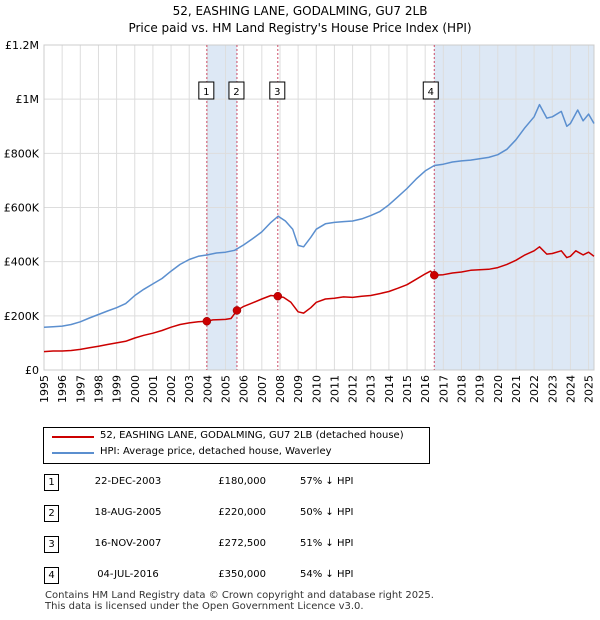  What do you see at coordinates (516, 389) in the screenshot?
I see `x-tick-label: 2021` at bounding box center [516, 389].